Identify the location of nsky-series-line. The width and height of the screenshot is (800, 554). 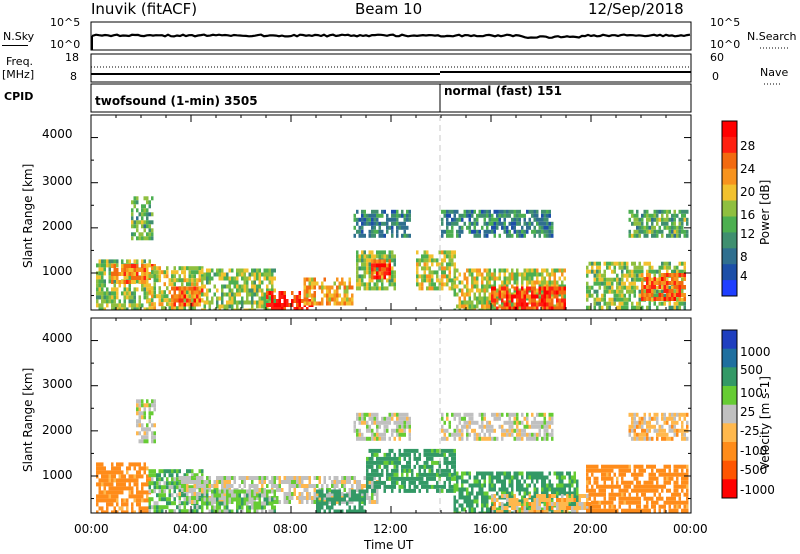
(391, 36).